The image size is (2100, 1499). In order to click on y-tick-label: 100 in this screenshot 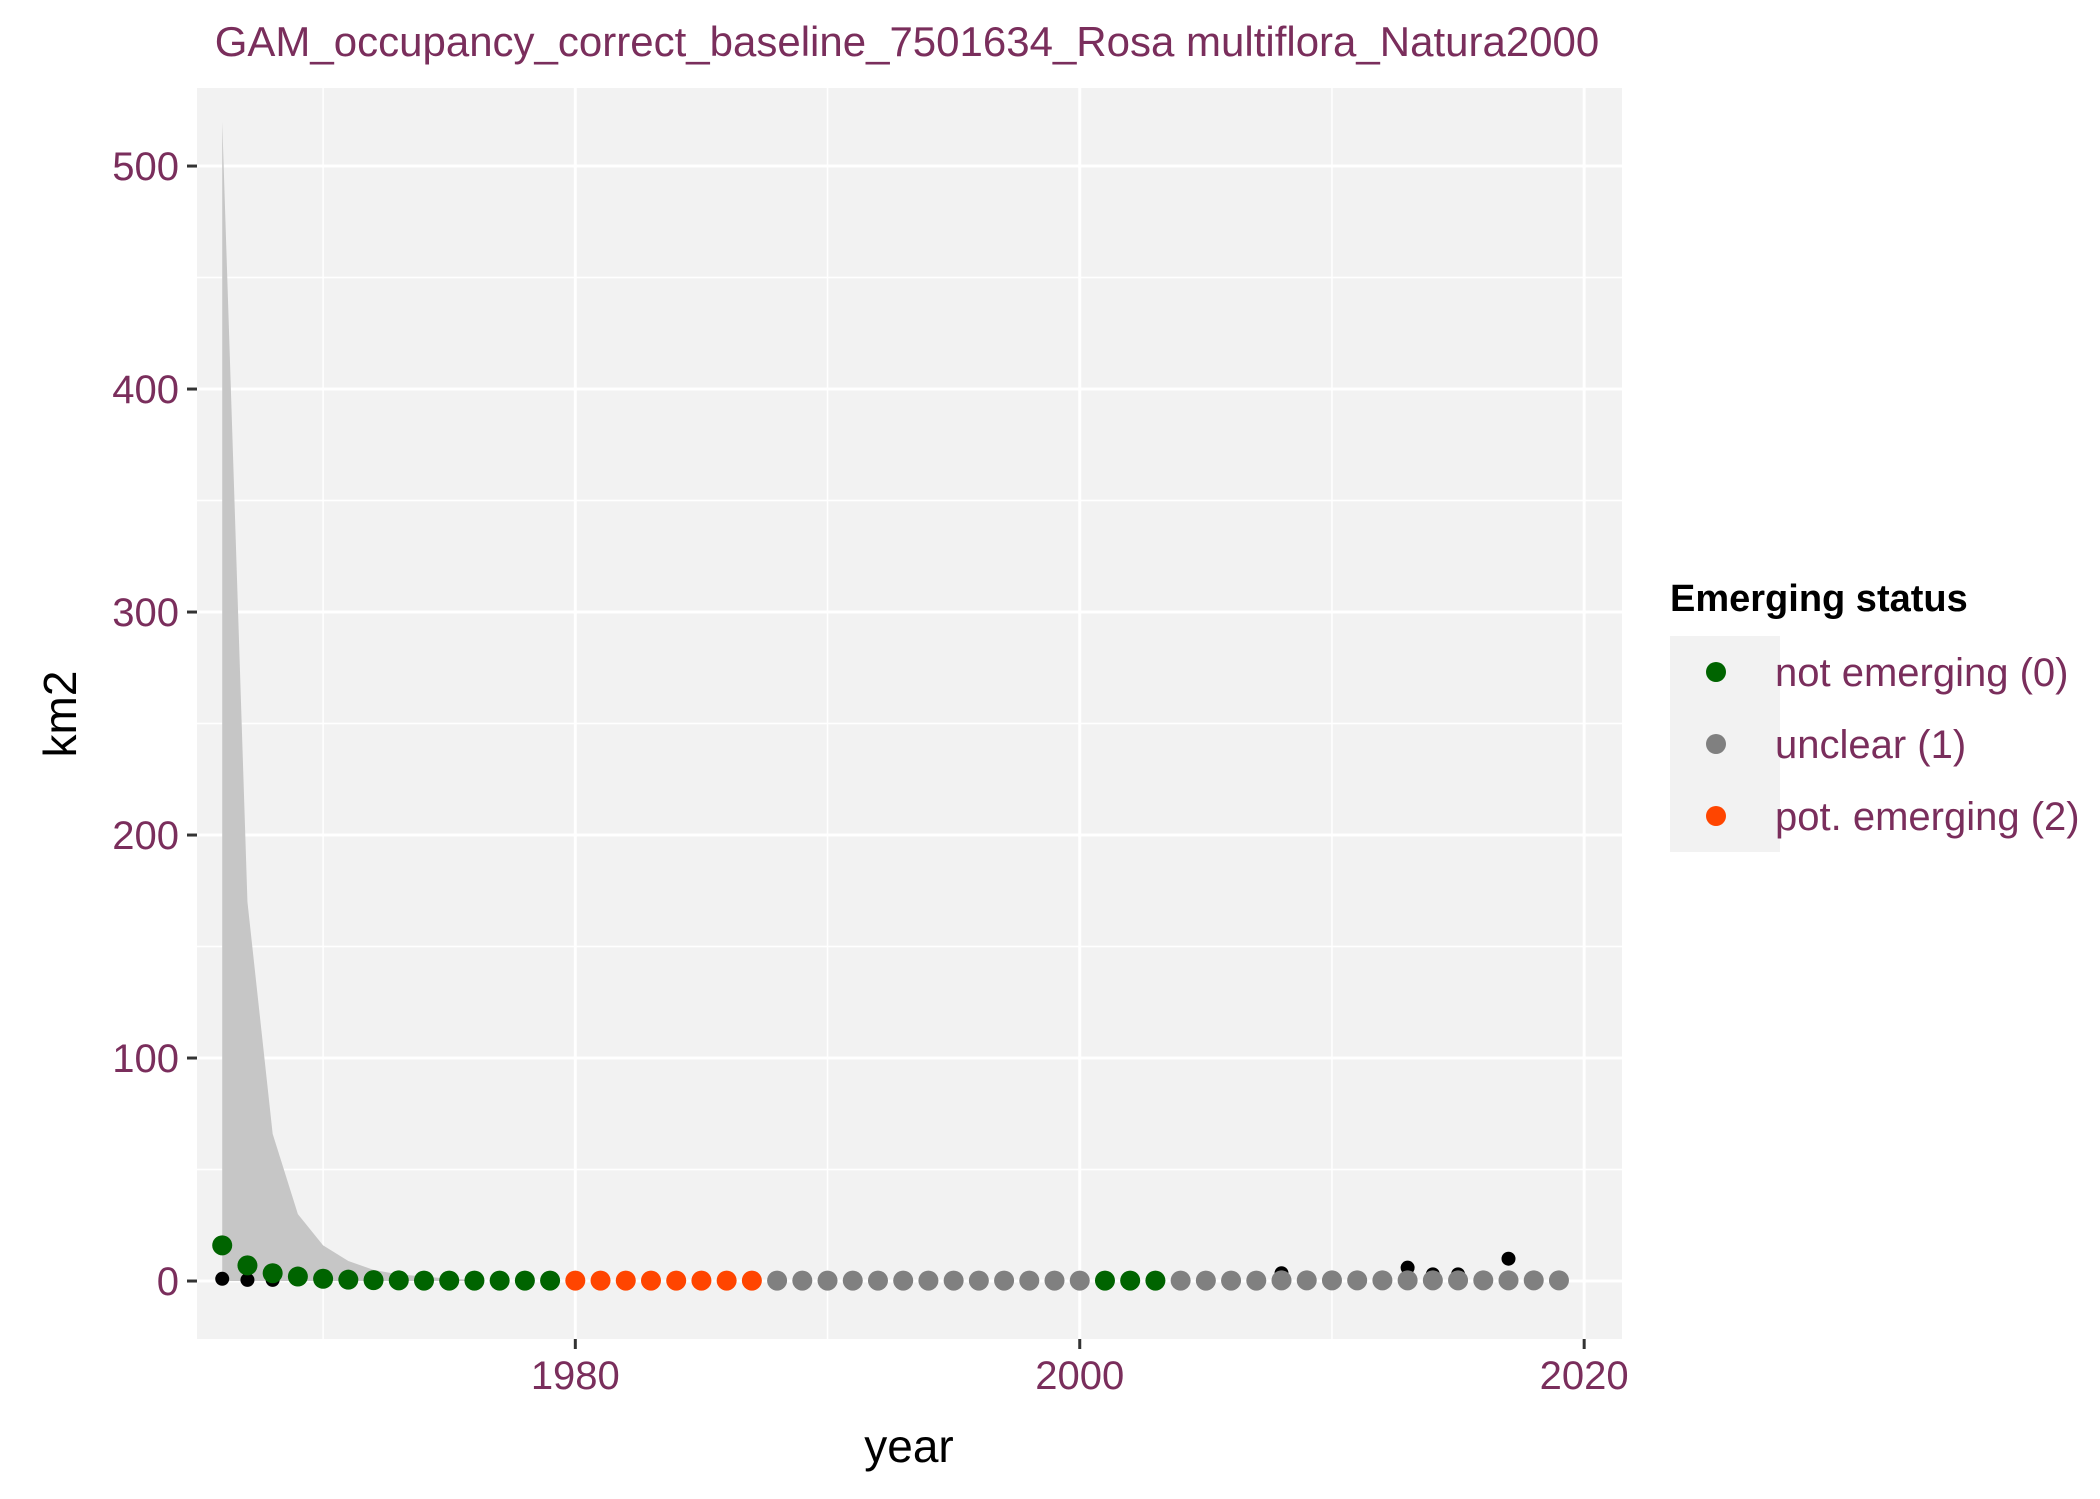, I will do `click(145, 1059)`.